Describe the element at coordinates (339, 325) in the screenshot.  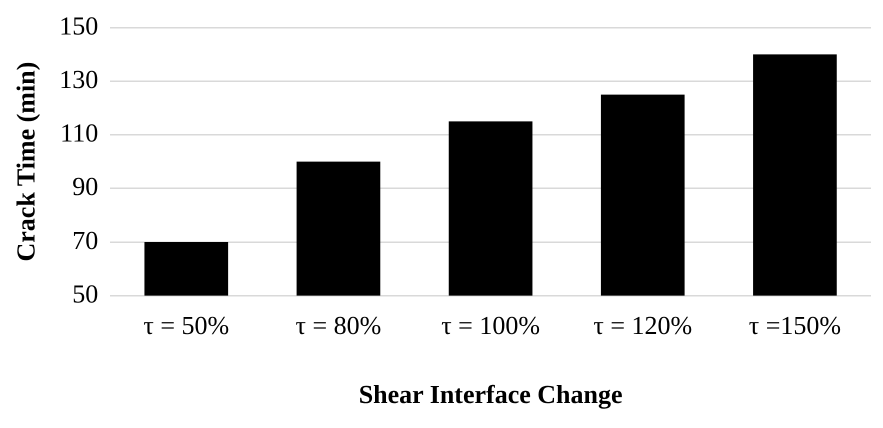
I see `x-tick-label: τ = 80%` at that location.